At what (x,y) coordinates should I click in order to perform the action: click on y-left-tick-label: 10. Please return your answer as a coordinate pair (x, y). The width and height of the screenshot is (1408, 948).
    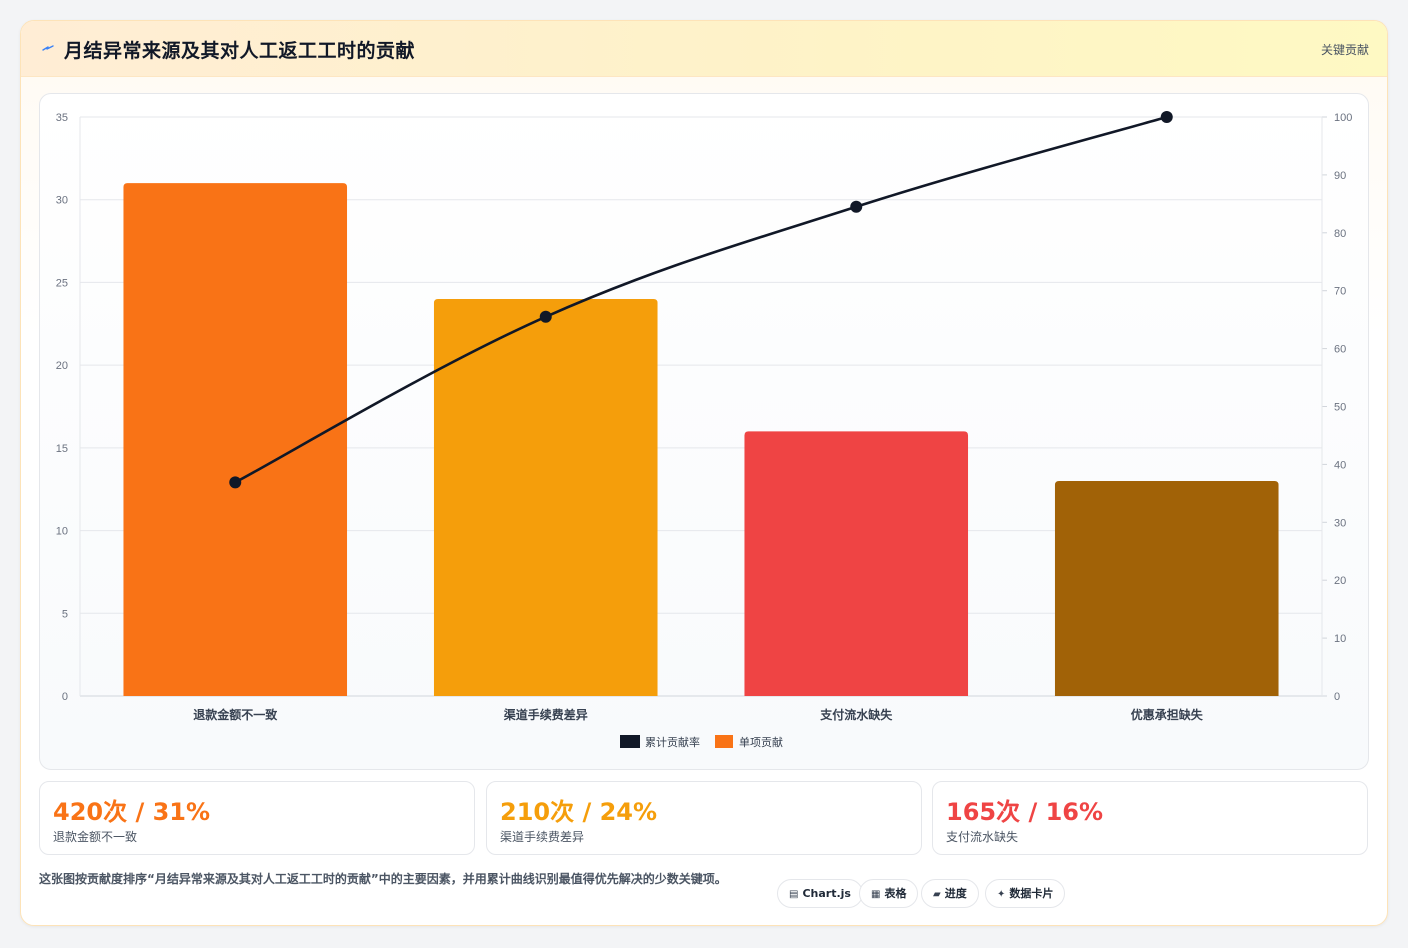
    Looking at the image, I should click on (62, 532).